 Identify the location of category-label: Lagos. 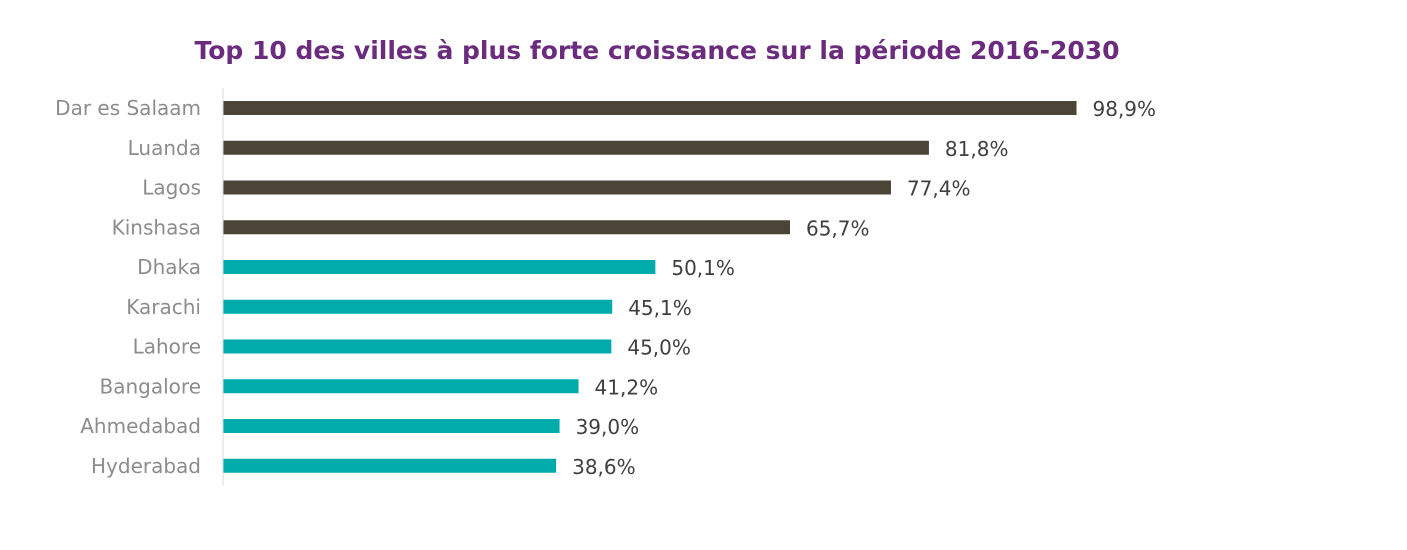
(171, 188).